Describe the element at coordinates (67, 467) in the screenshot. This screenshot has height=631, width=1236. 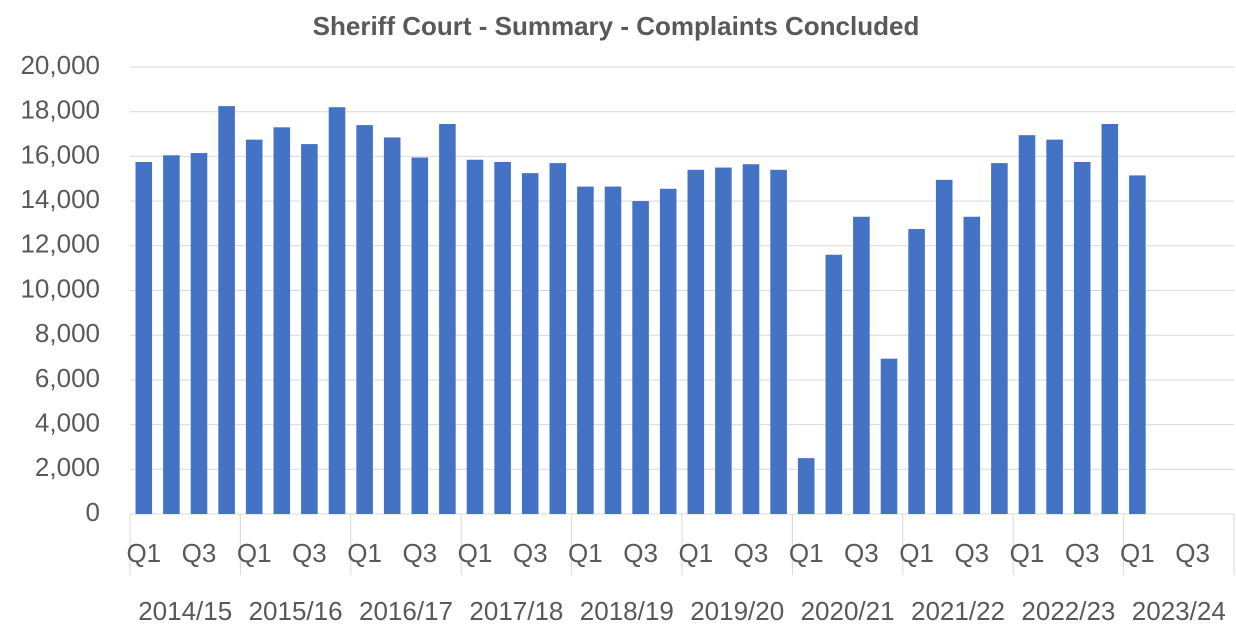
I see `y-tick-label: 2,000` at that location.